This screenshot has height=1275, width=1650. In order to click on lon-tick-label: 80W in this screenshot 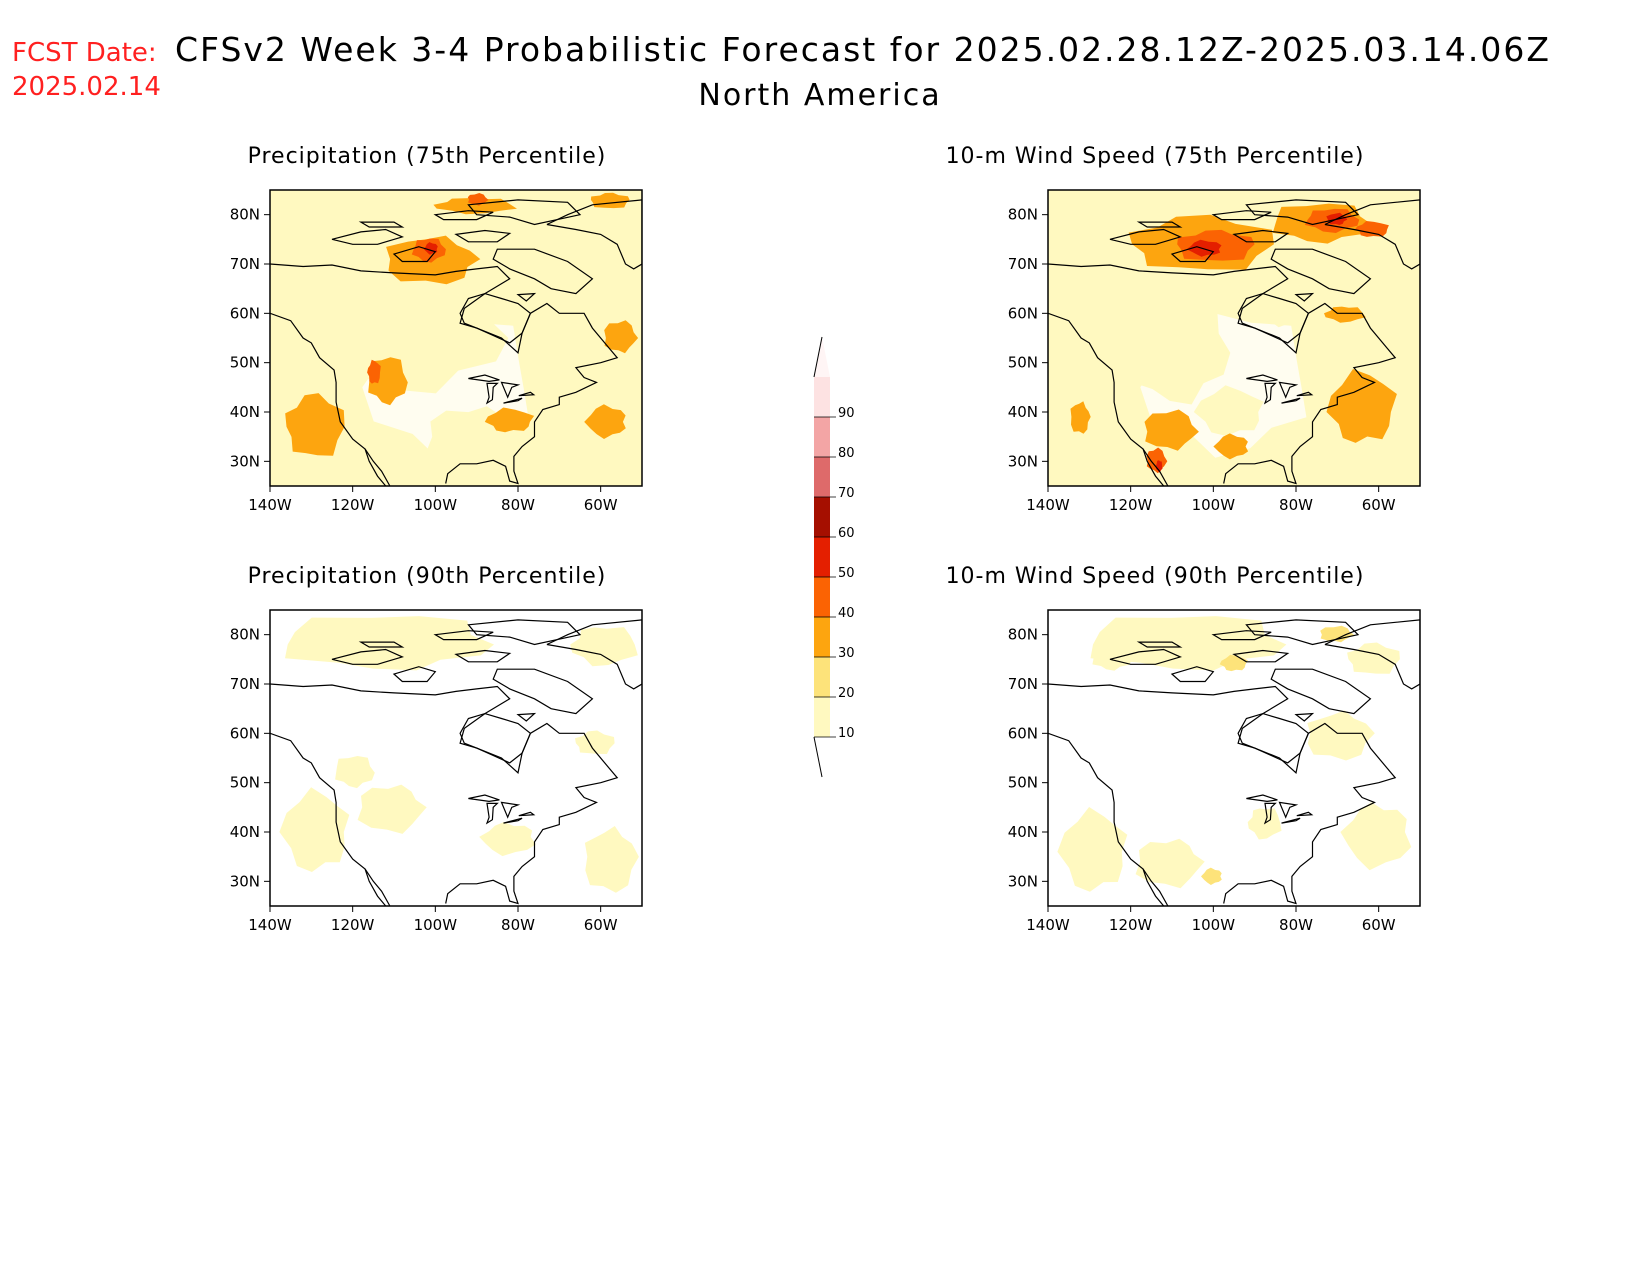, I will do `click(1296, 505)`.